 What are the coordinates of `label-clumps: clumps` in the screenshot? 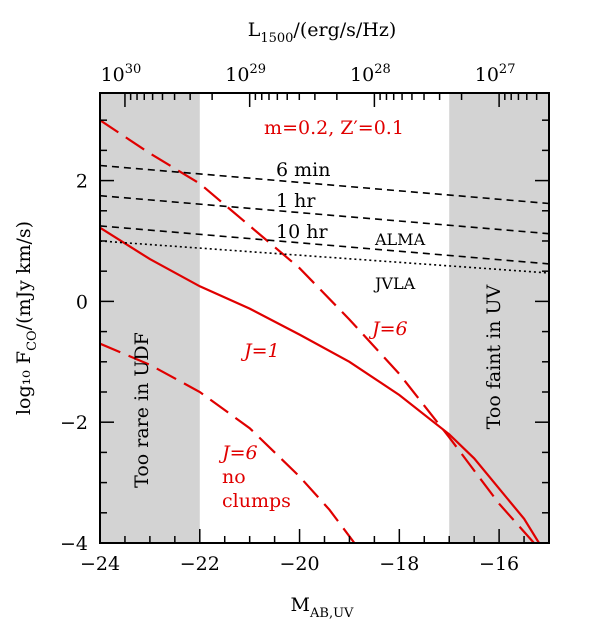 It's located at (256, 501).